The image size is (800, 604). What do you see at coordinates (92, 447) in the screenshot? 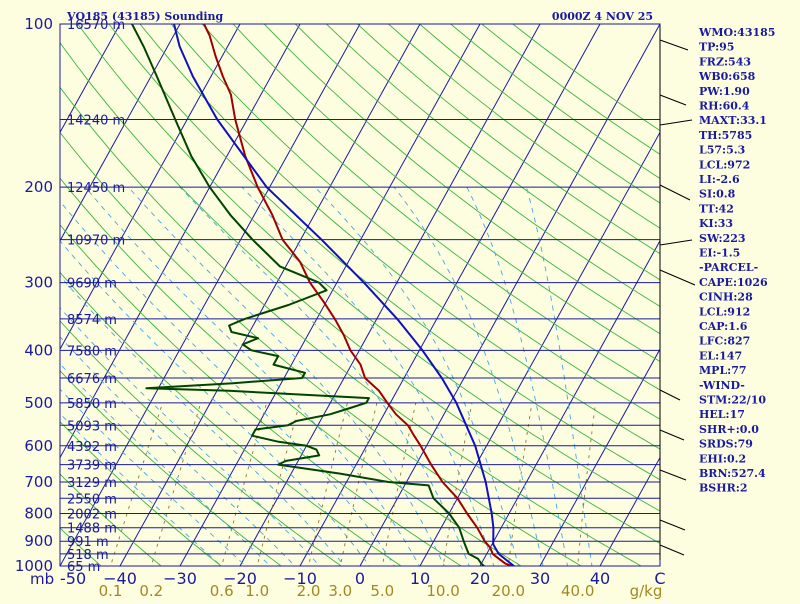
I see `height-label: 4392 m` at bounding box center [92, 447].